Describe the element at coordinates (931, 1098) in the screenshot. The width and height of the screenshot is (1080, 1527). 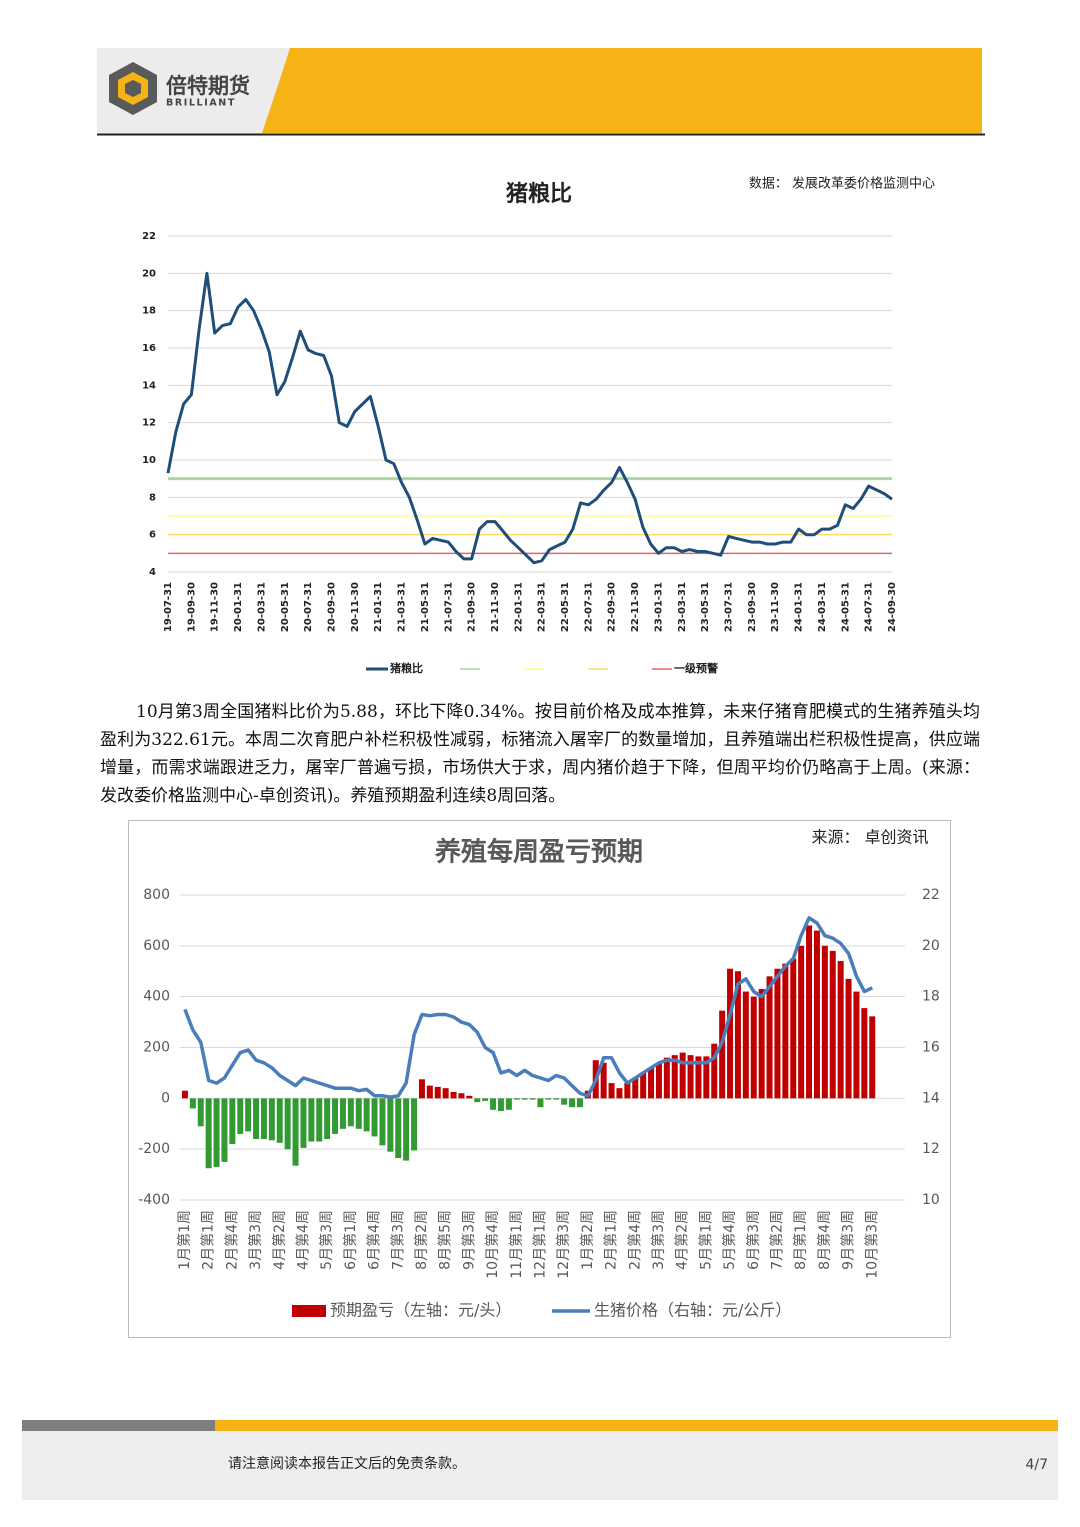
I see `y2-tick-label: 14` at that location.